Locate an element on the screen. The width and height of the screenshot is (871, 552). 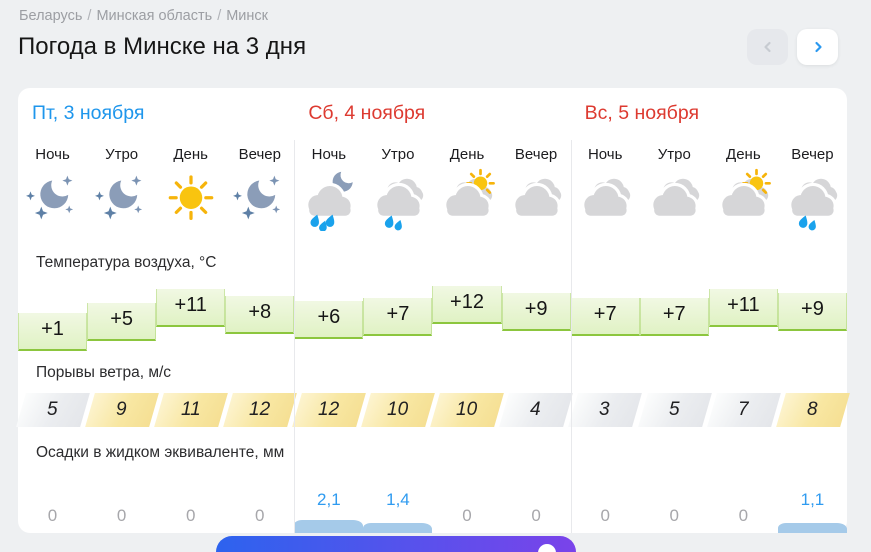
chevron-left-icon is located at coordinates (767, 47).